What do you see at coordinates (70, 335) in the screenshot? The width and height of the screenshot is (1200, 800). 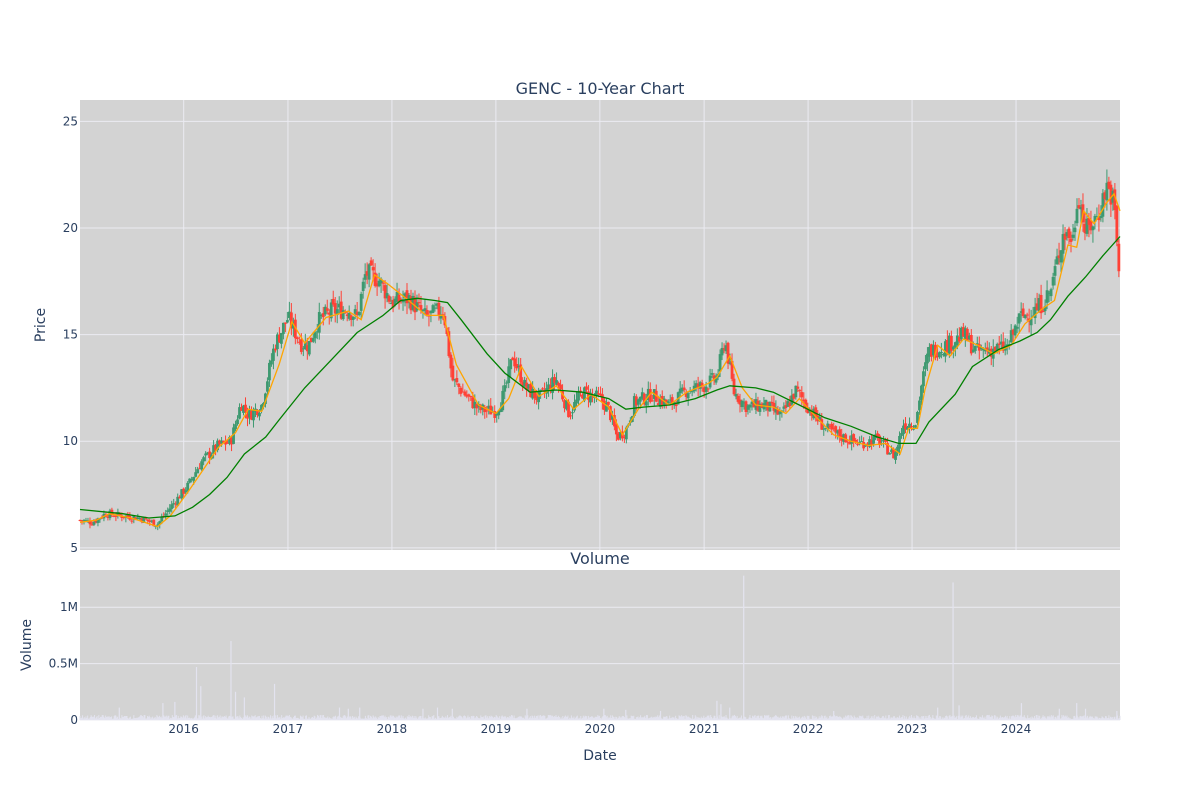 I see `price-y-tick-label: 15` at bounding box center [70, 335].